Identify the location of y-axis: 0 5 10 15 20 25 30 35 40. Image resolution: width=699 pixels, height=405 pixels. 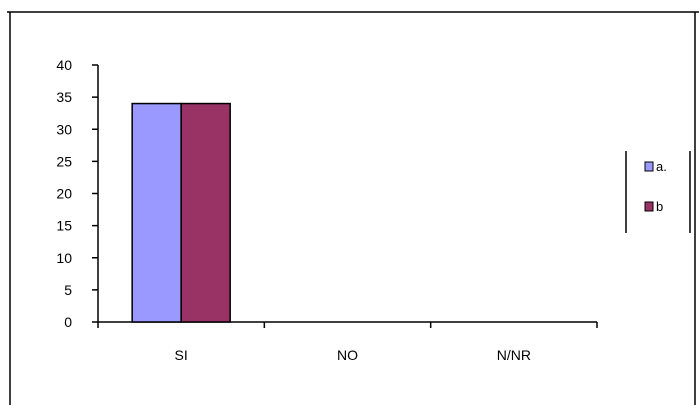
(77, 193).